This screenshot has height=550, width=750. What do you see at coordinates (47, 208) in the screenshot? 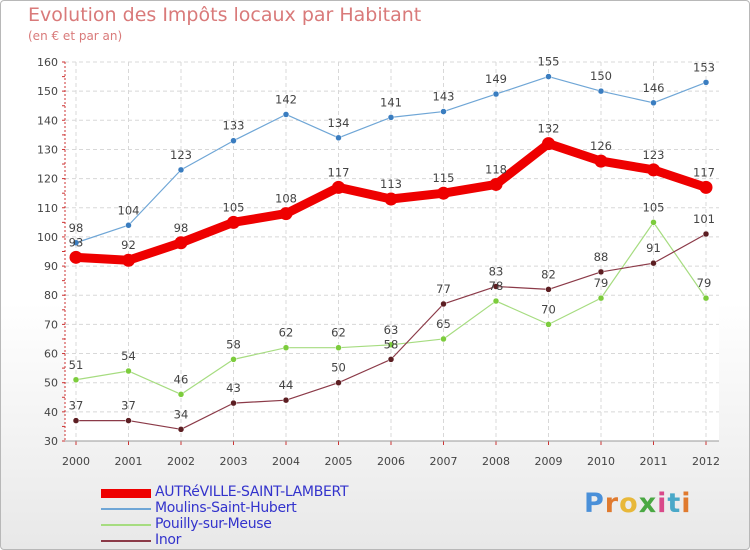
I see `y-tick-label: 110` at bounding box center [47, 208].